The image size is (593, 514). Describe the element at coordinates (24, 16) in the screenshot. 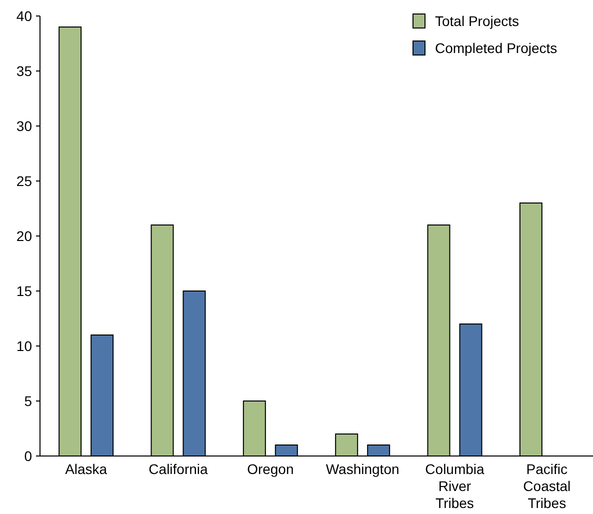

I see `y-tick-label: 40` at that location.